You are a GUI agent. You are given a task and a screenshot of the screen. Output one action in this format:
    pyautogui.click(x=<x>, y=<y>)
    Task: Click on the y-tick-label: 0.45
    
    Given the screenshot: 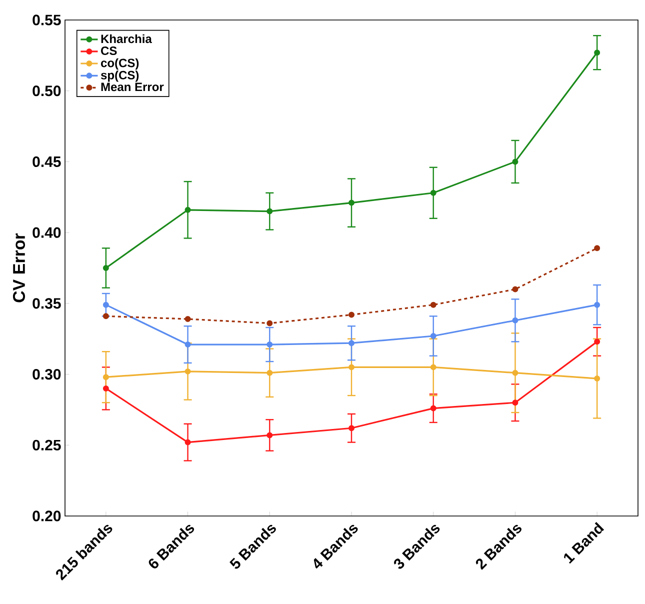 What is the action you would take?
    pyautogui.click(x=46, y=162)
    